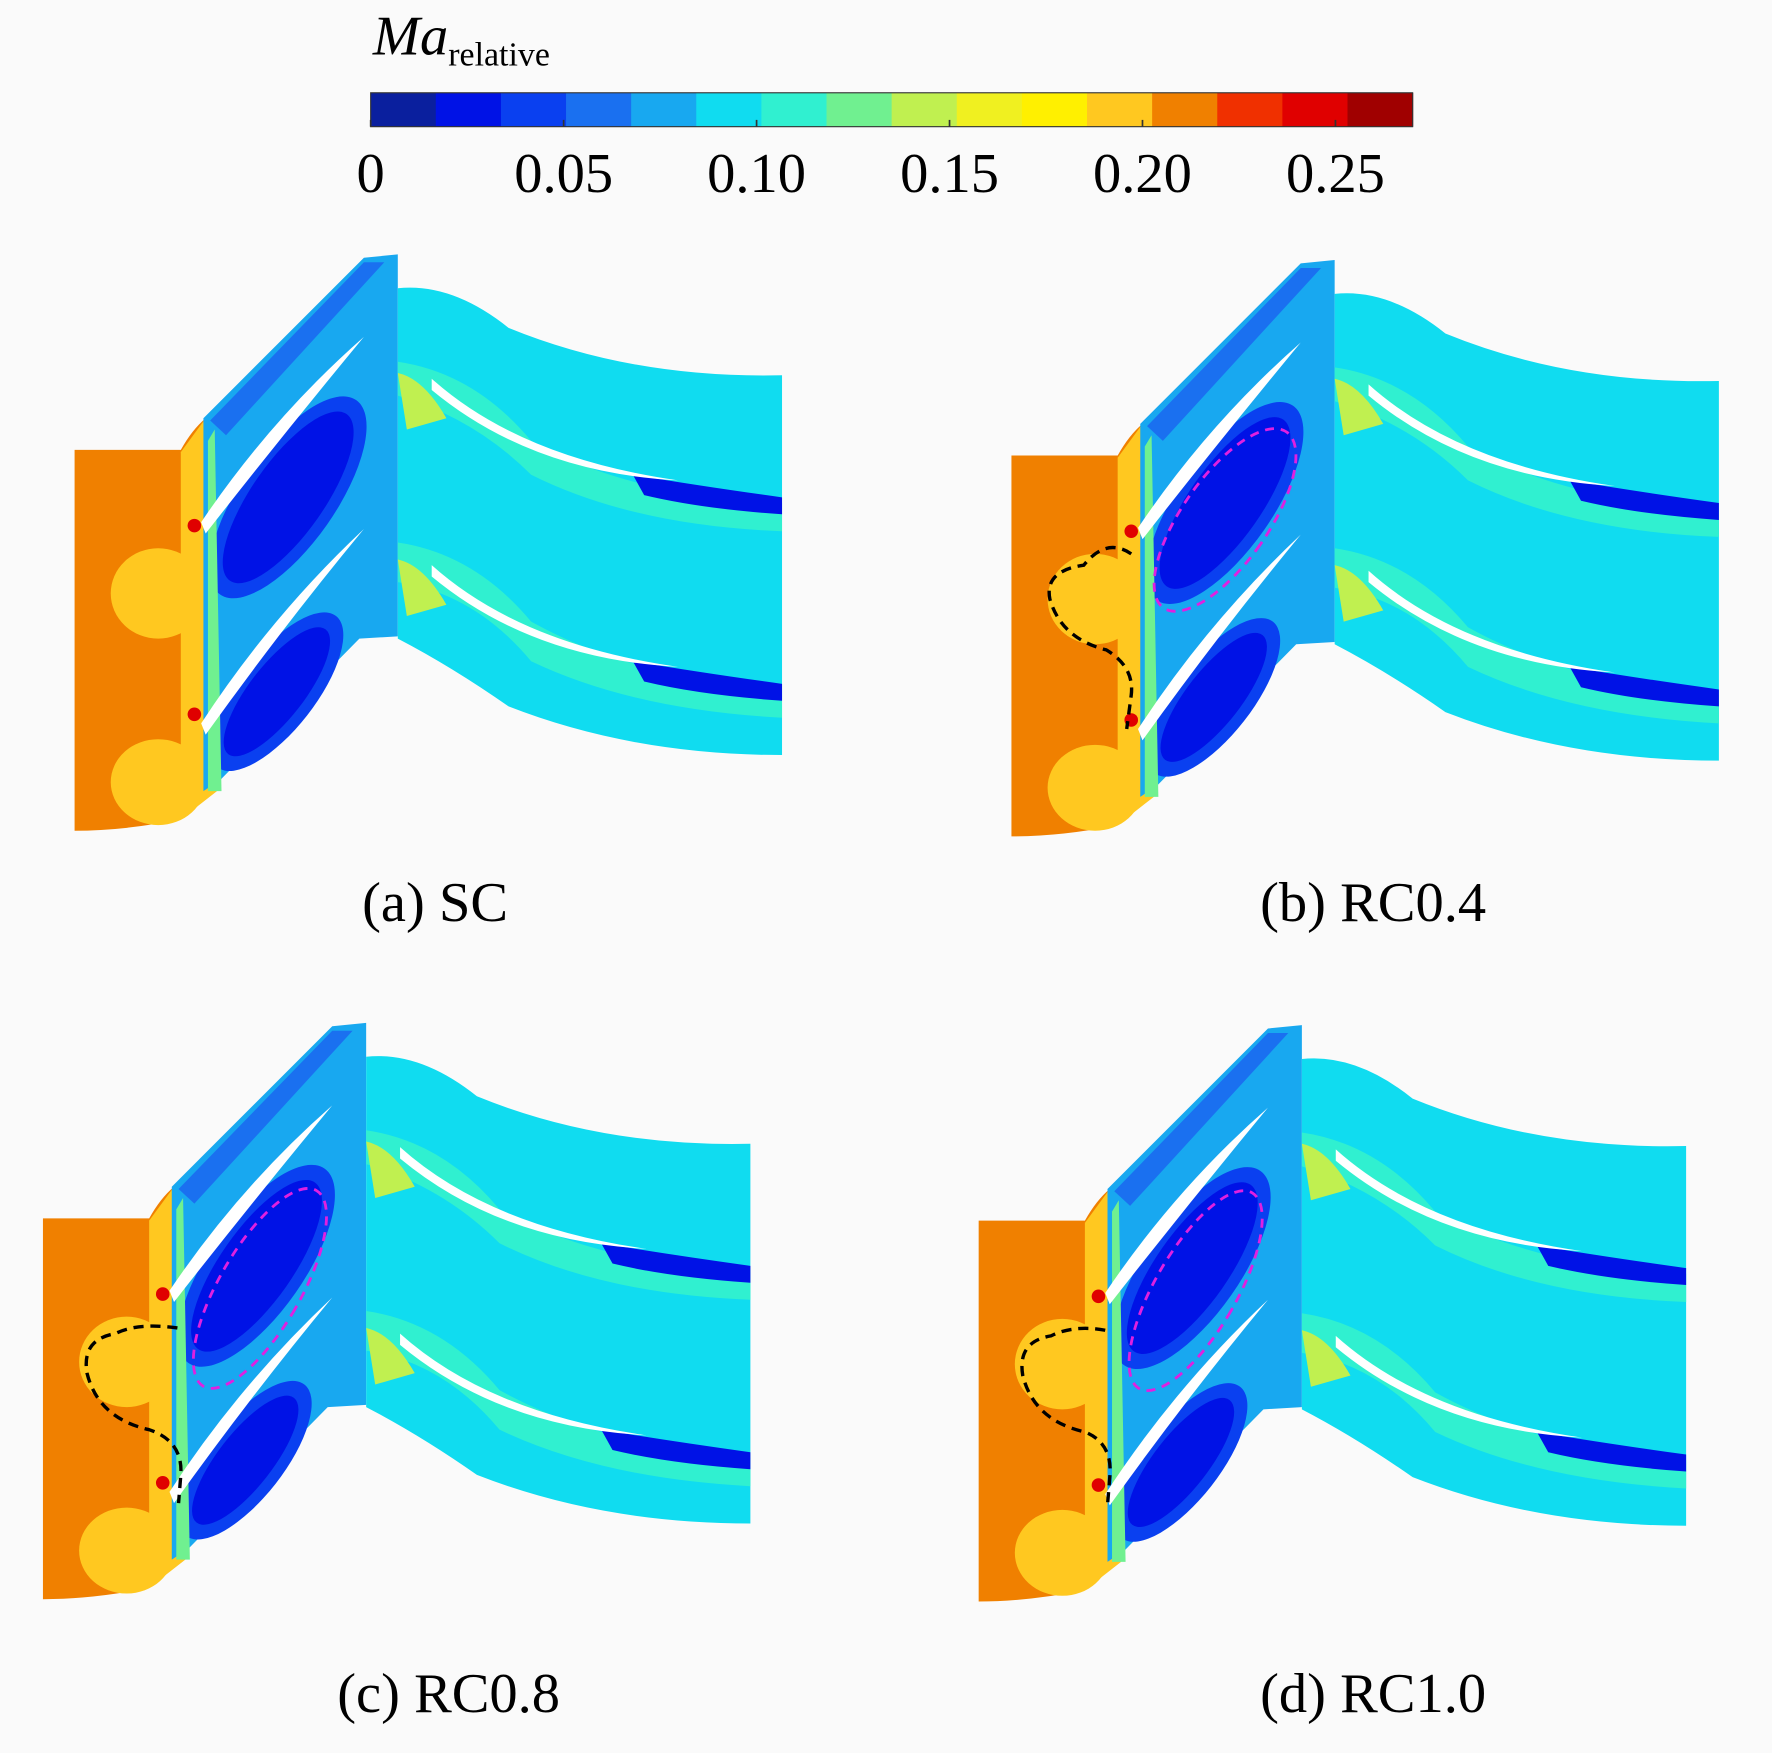  I want to click on colorbar-tick-label: 0.15, so click(949, 174).